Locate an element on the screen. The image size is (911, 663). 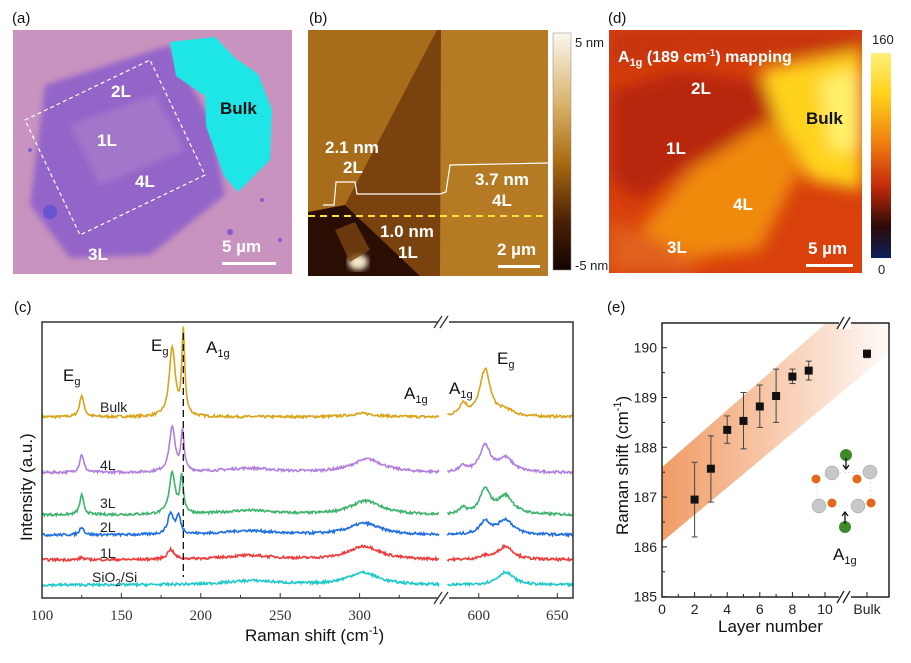
series-label: 4L is located at coordinates (108, 465).